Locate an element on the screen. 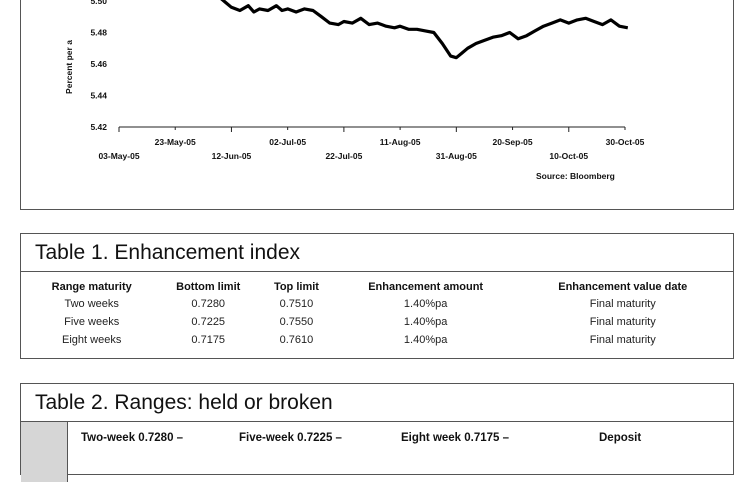 The width and height of the screenshot is (750, 482). table-cell: 0.7550 is located at coordinates (296, 322).